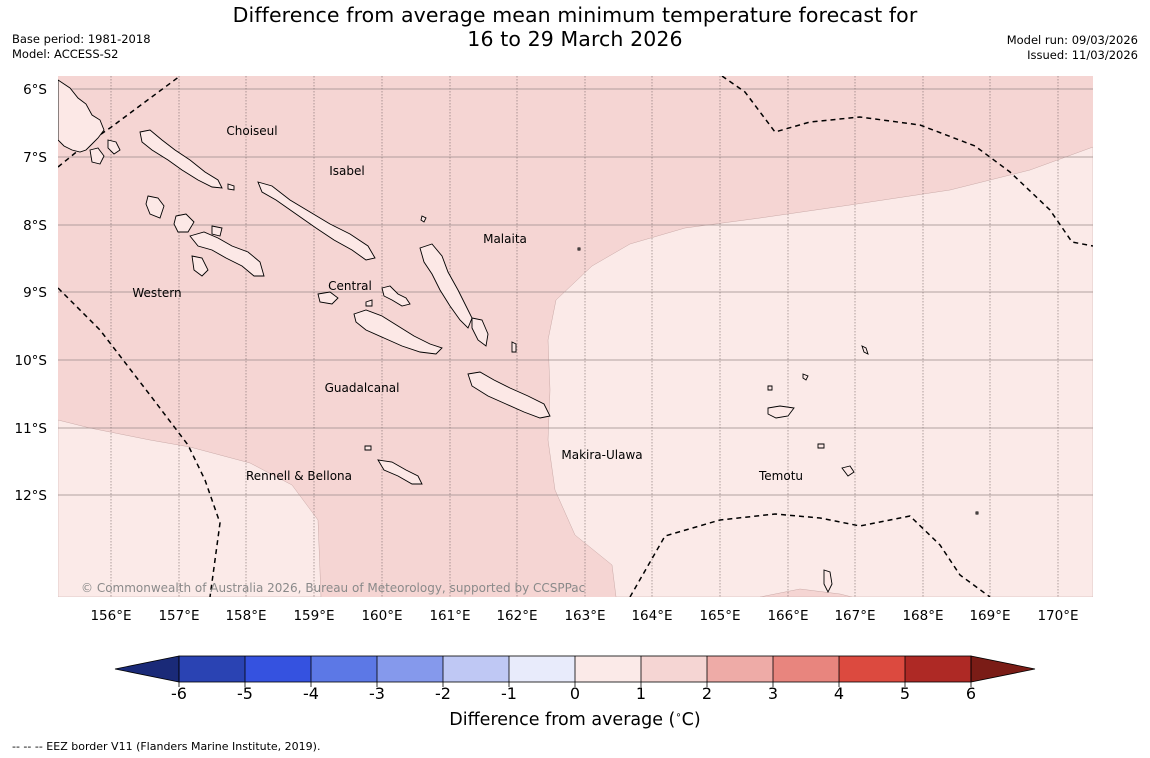 This screenshot has height=758, width=1150. I want to click on colorbar, so click(575, 671).